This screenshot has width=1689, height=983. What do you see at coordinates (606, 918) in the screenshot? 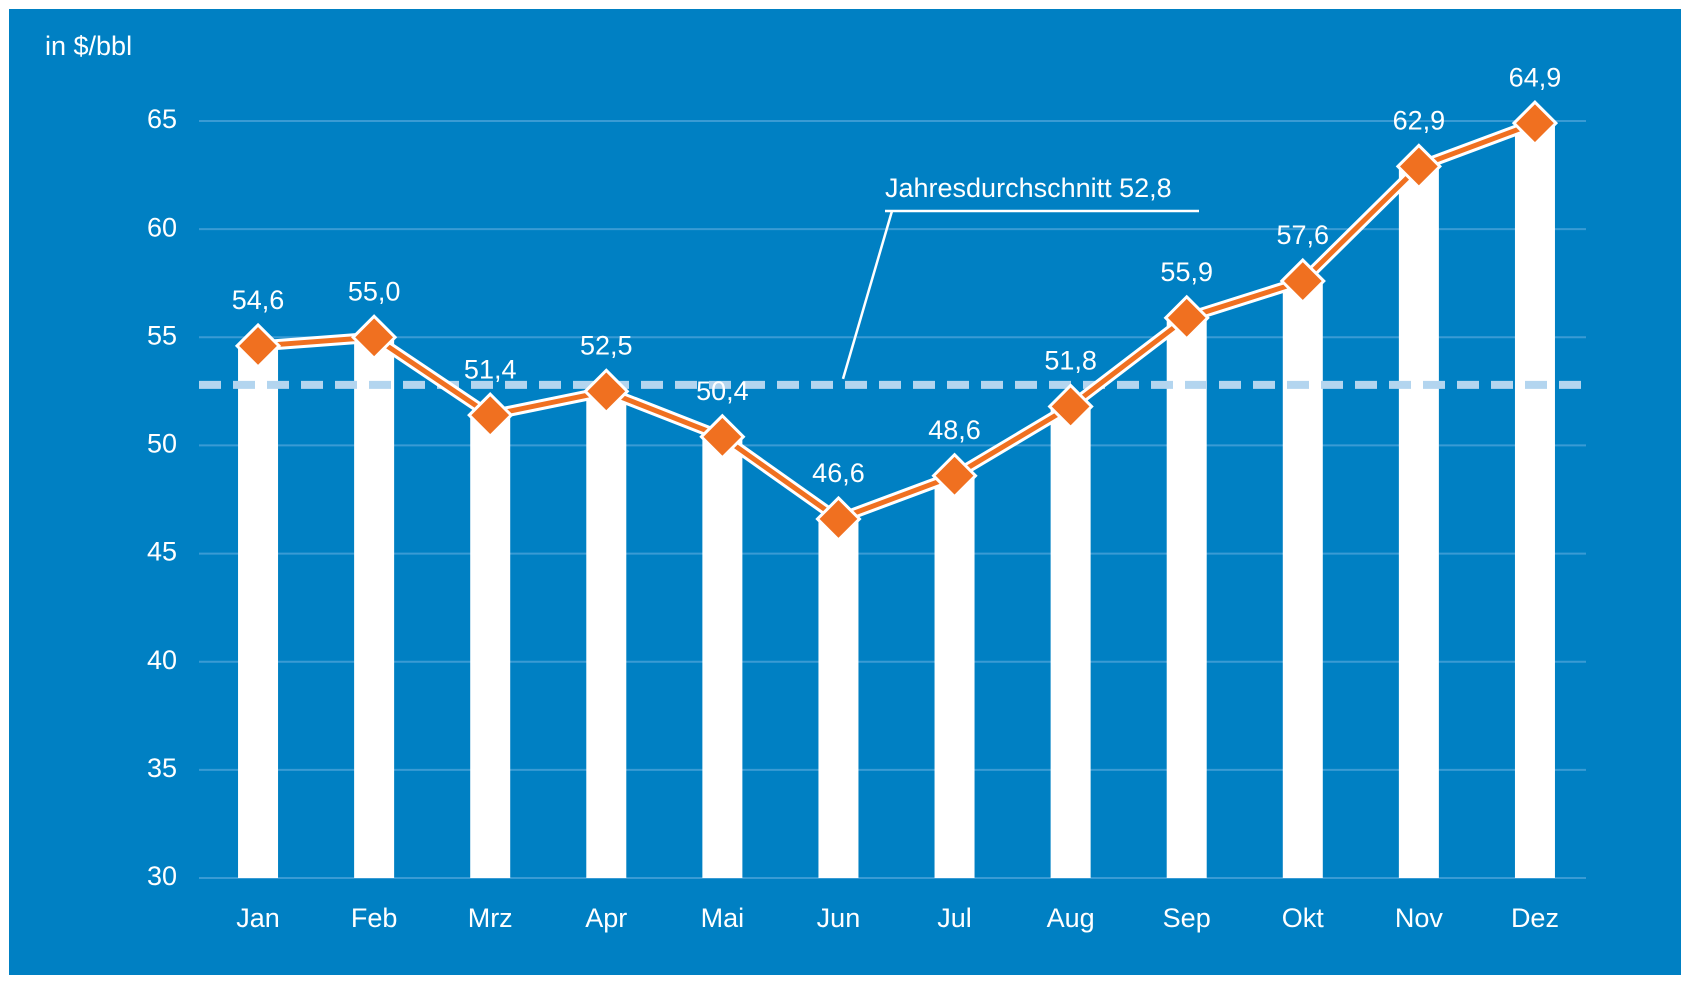
I see `x-tick-label: Apr` at bounding box center [606, 918].